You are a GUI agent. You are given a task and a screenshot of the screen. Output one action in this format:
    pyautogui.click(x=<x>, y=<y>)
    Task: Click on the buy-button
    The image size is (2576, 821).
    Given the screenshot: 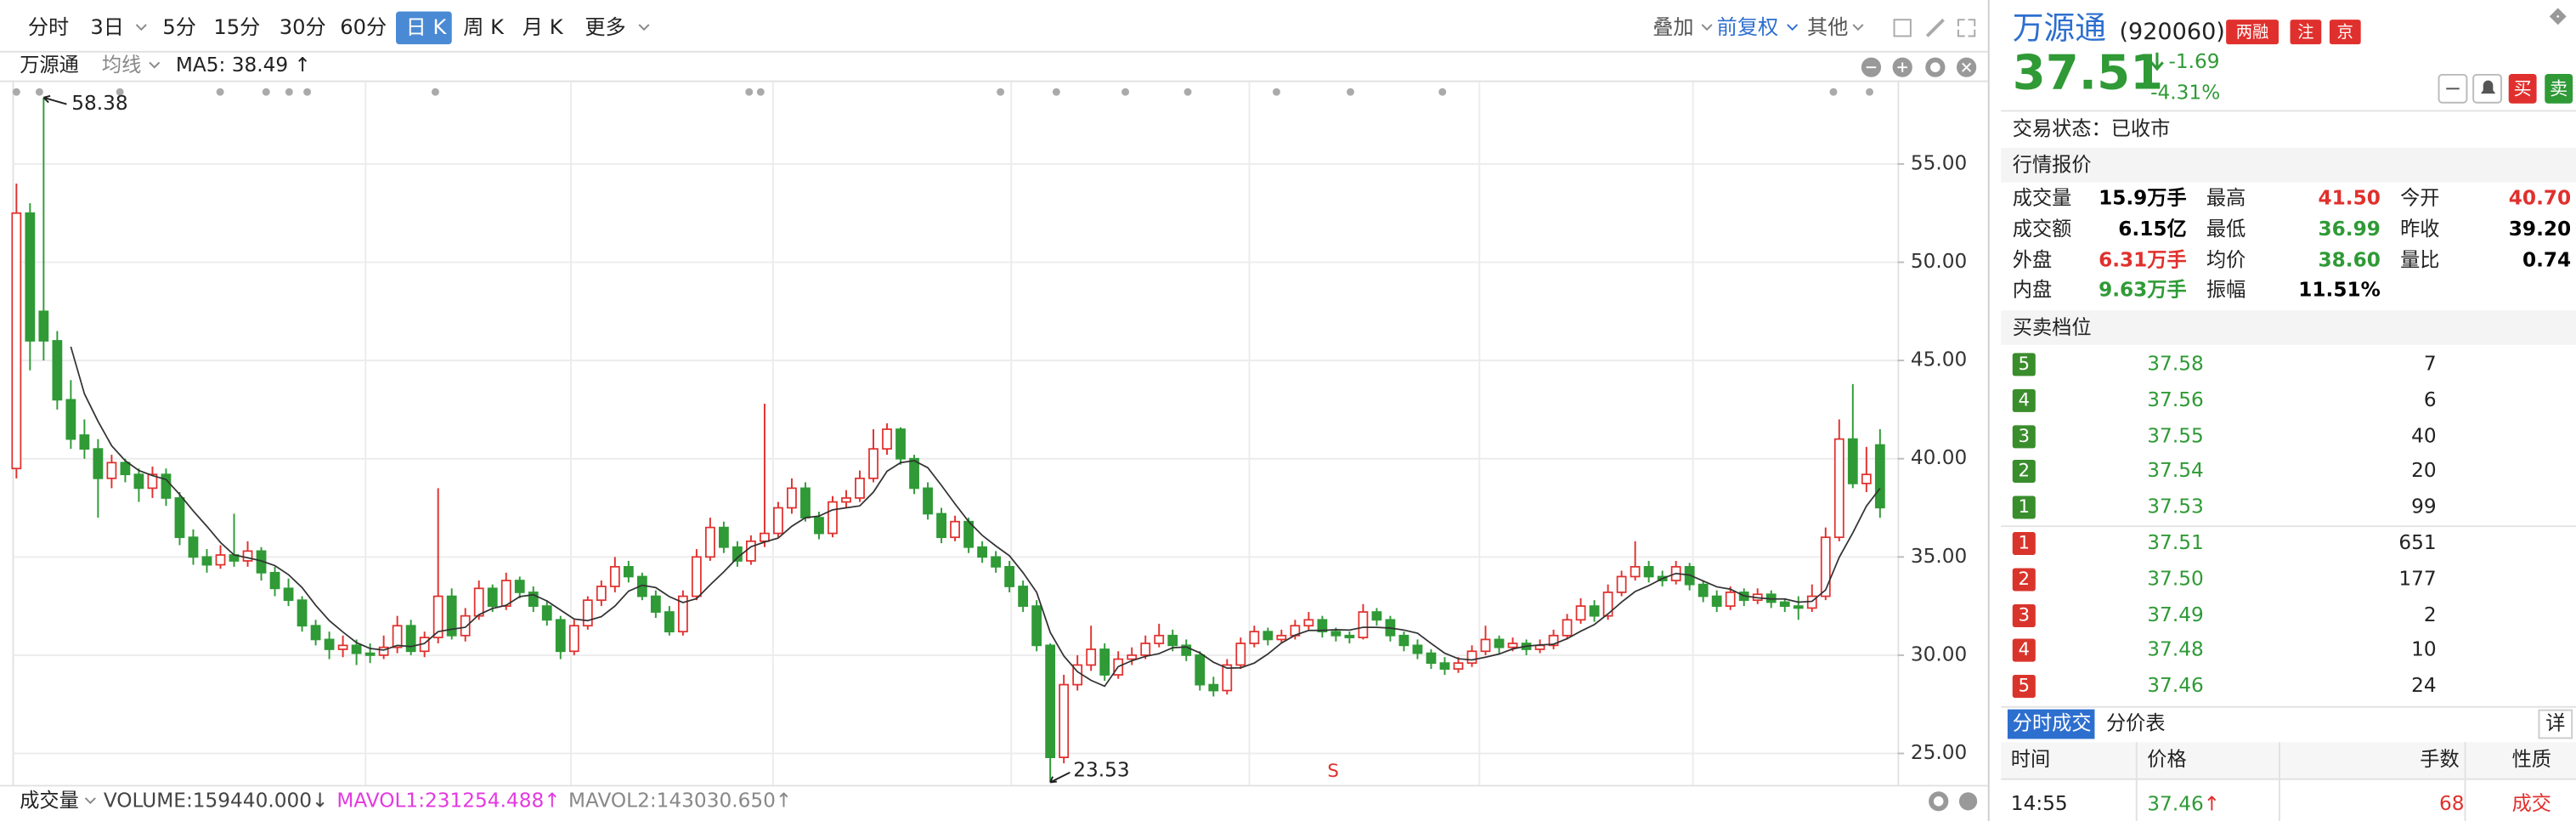 What is the action you would take?
    pyautogui.click(x=2522, y=88)
    